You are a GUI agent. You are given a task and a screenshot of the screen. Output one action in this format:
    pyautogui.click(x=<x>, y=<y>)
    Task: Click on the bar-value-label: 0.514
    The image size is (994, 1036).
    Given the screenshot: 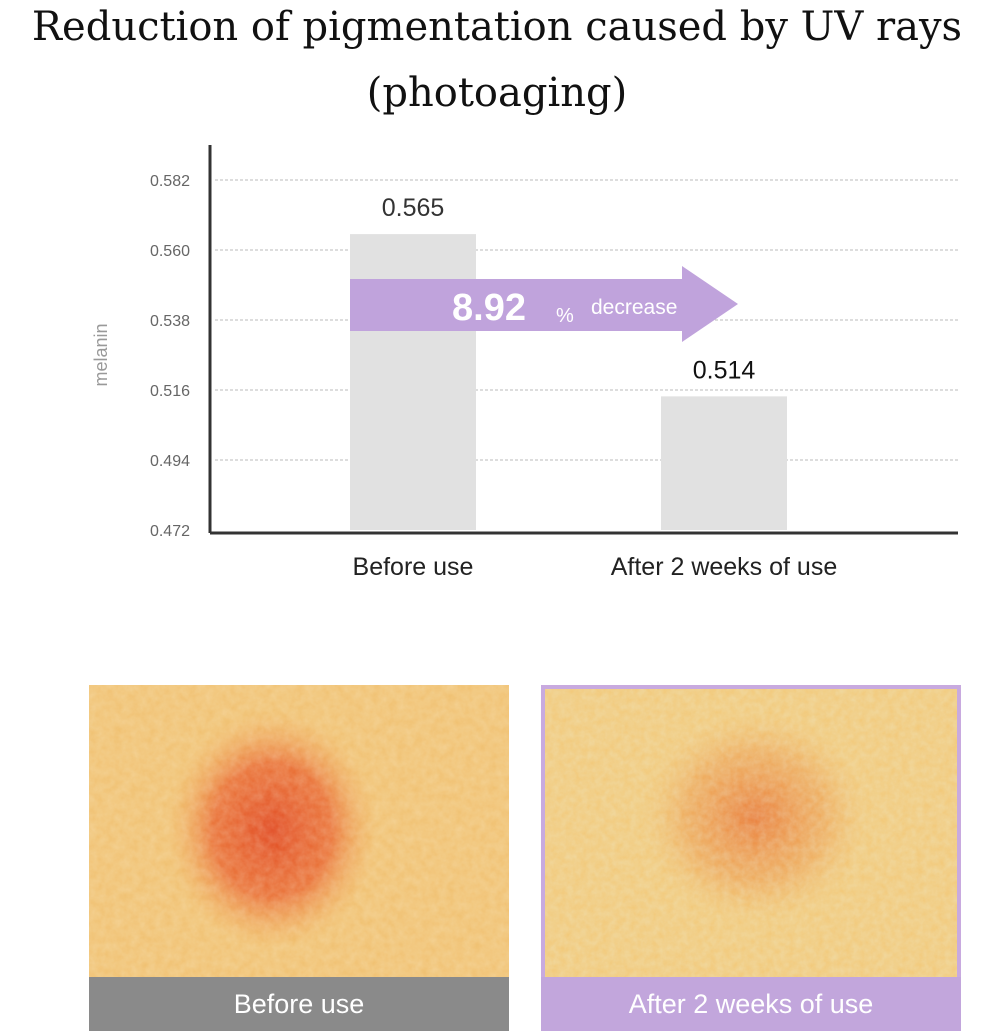 What is the action you would take?
    pyautogui.click(x=724, y=370)
    